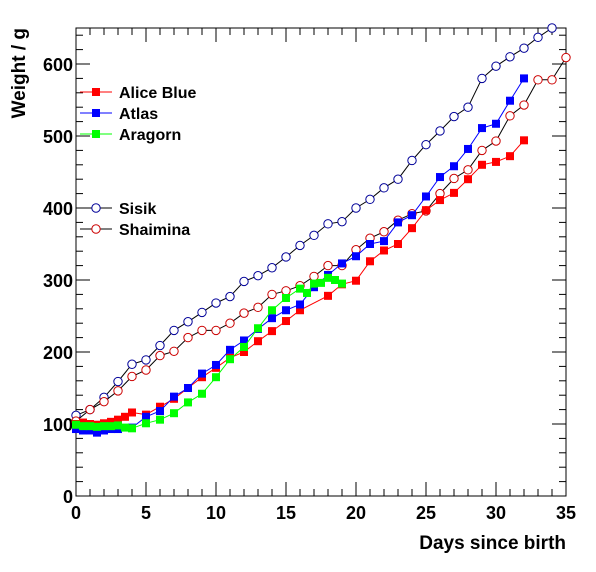  What do you see at coordinates (119, 114) in the screenshot?
I see `legend-item-atlas: Atlas` at bounding box center [119, 114].